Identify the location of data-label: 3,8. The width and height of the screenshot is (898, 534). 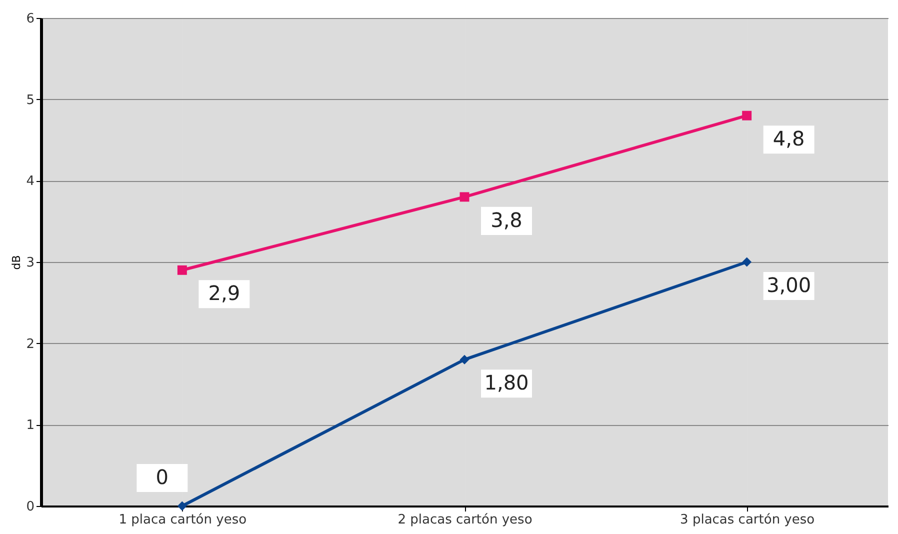
(506, 220).